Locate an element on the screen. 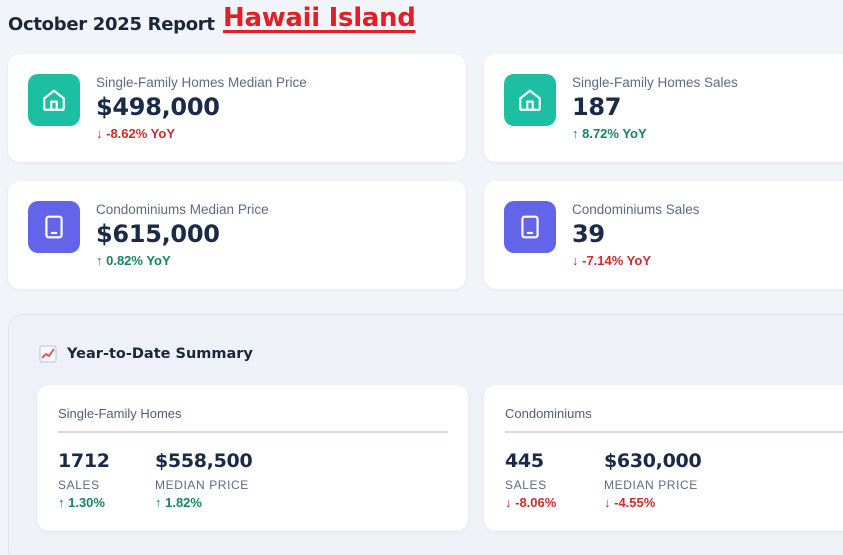 This screenshot has width=843, height=555. metric-change: ↑ 8.72% YoY is located at coordinates (609, 133).